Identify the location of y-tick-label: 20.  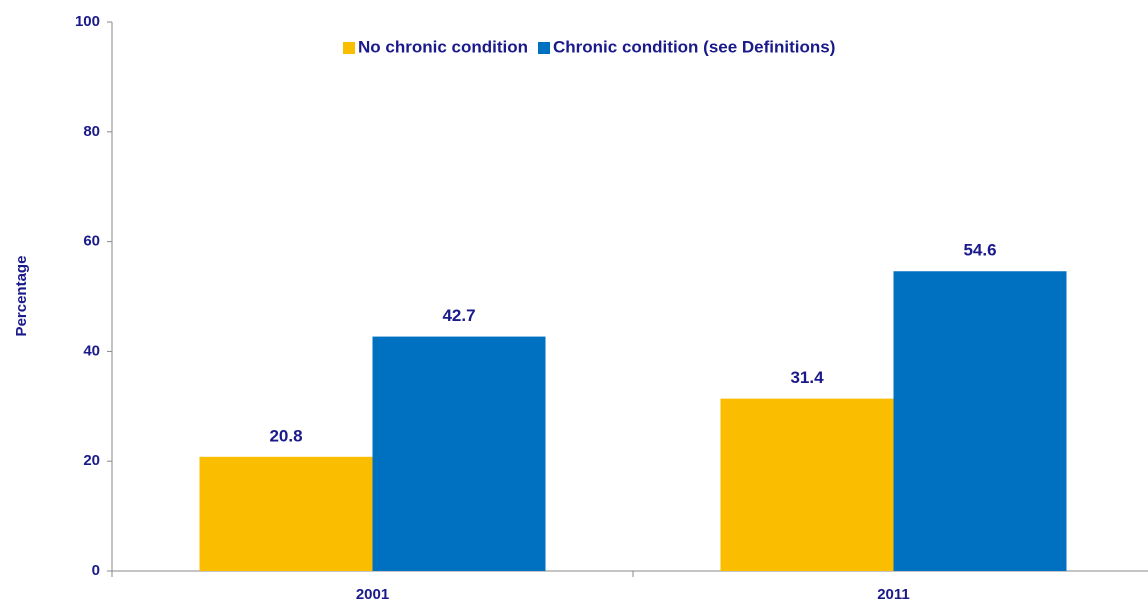
(91, 460).